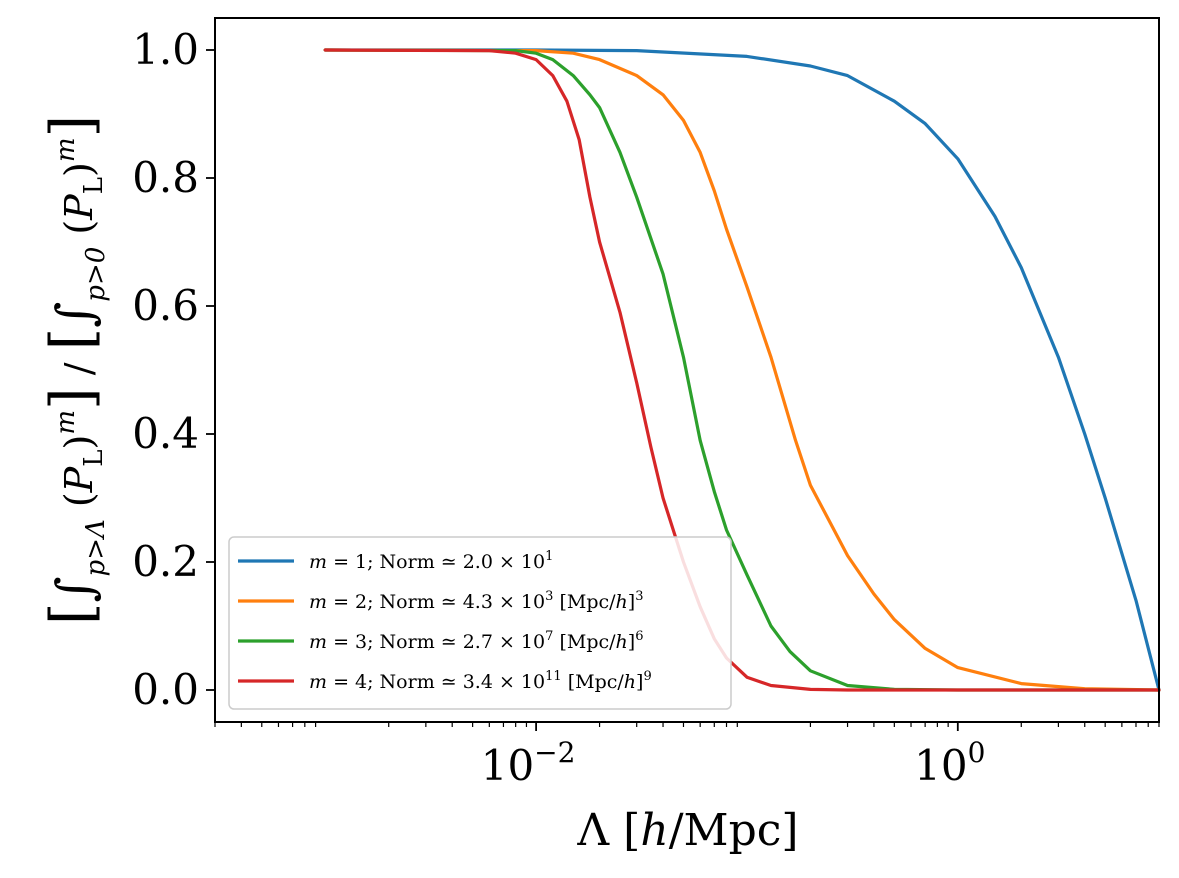 The width and height of the screenshot is (1179, 878). I want to click on y-axis-label: [∫p>Λ (PL)m] / [∫p>0 (PL)m], so click(74, 370).